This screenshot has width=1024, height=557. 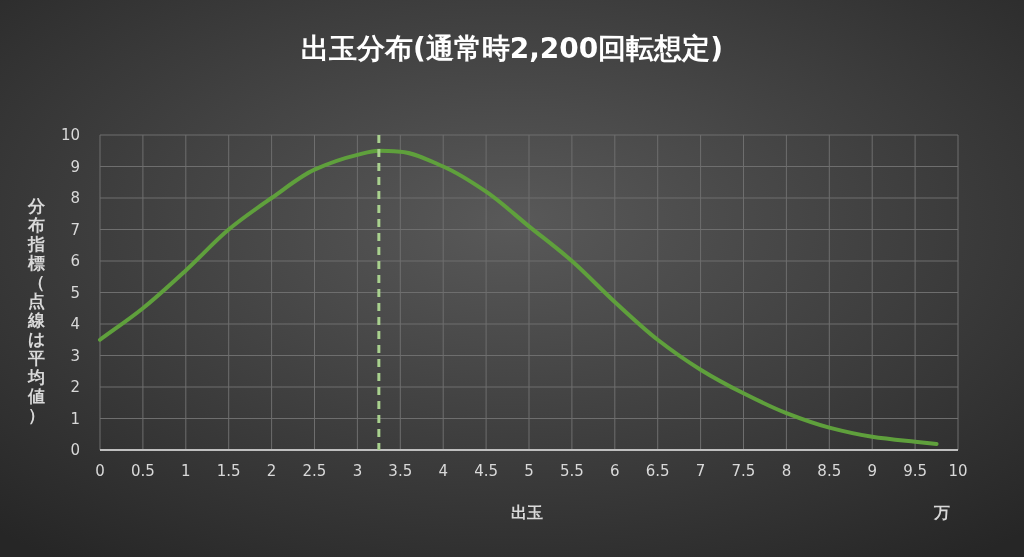 What do you see at coordinates (75, 292) in the screenshot?
I see `y-tick-label: 5` at bounding box center [75, 292].